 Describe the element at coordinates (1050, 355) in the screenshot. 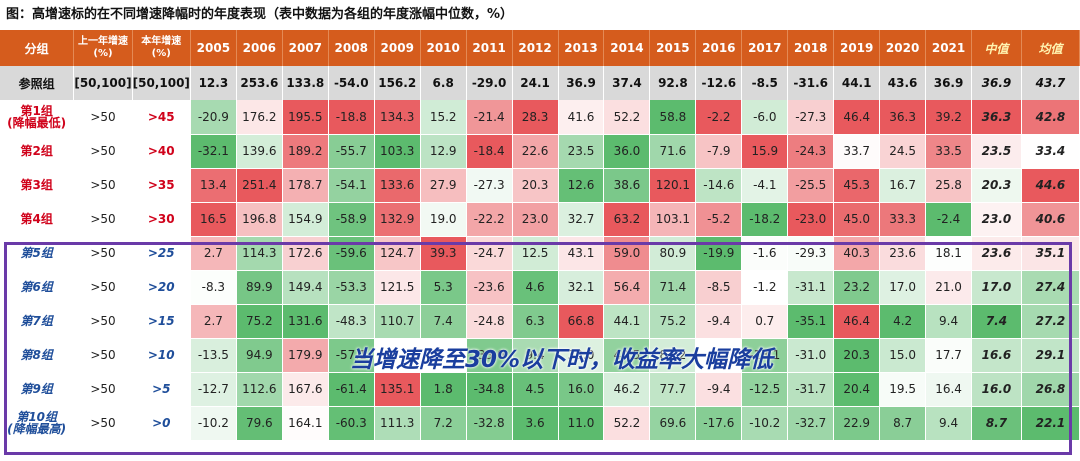

I see `mean-cell: 29.1` at that location.